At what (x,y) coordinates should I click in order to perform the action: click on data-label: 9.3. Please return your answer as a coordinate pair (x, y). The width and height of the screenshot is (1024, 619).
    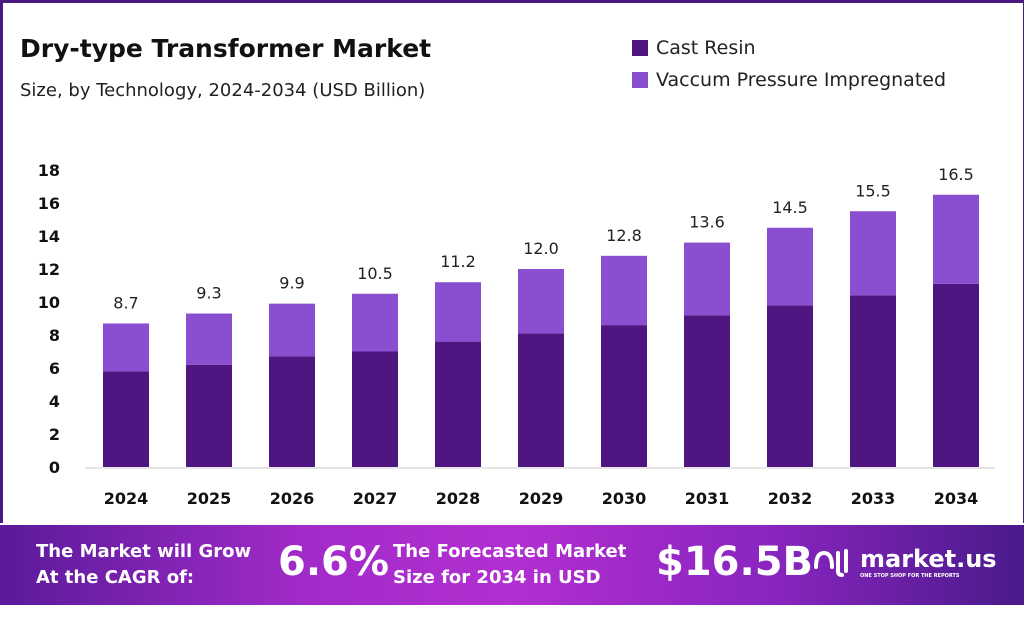
    Looking at the image, I should click on (208, 293).